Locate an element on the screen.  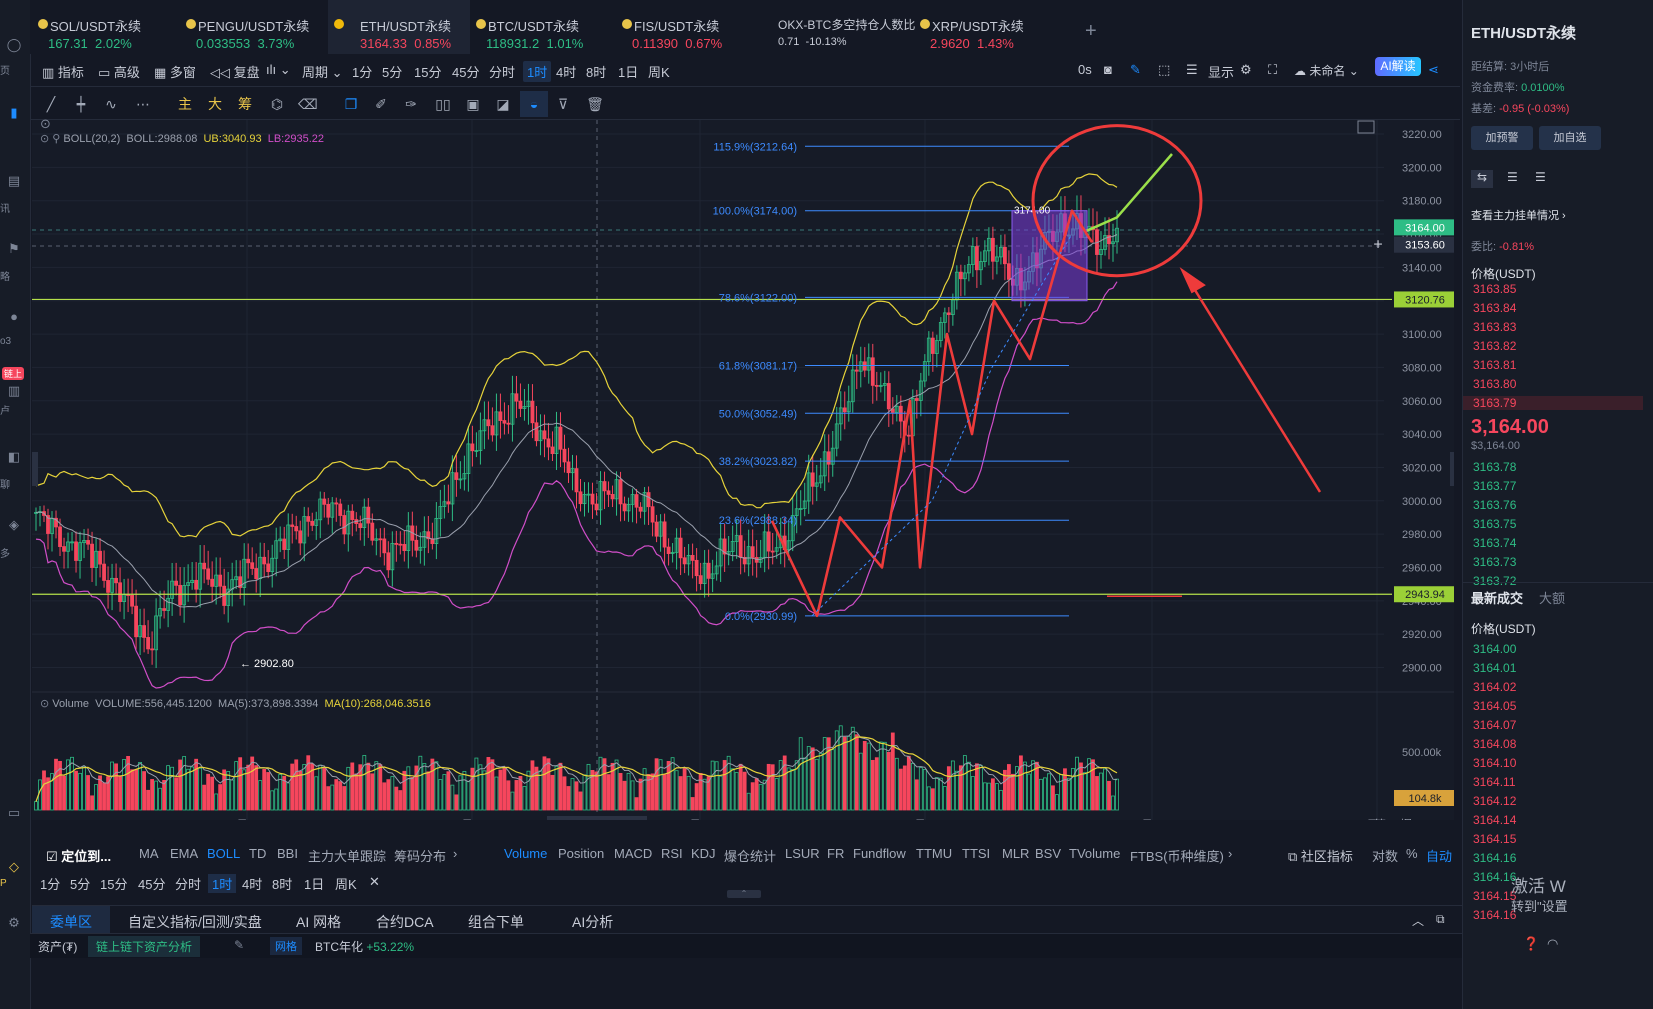
tf-5m: 5分 is located at coordinates (392, 72).